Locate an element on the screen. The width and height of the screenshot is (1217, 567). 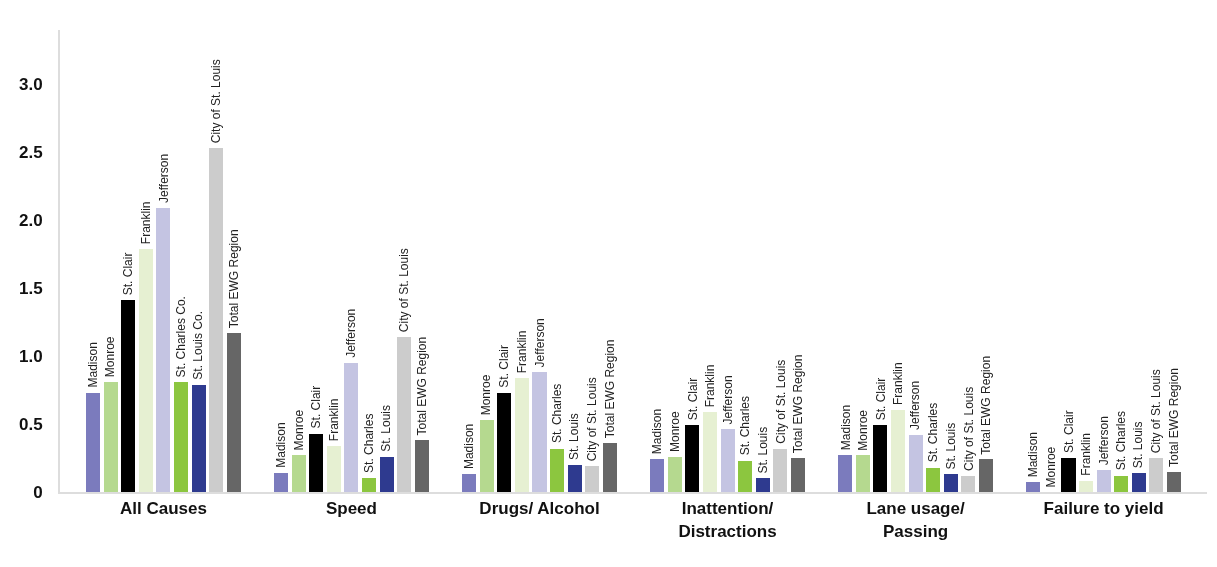
y-tick-label: 0.5 is located at coordinates (30, 425).